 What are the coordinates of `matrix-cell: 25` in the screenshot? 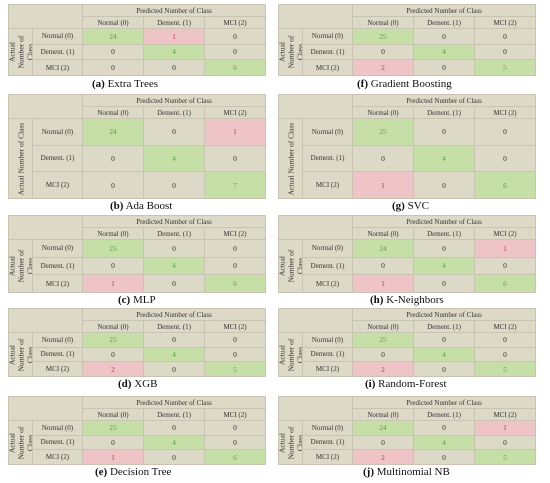 It's located at (383, 340).